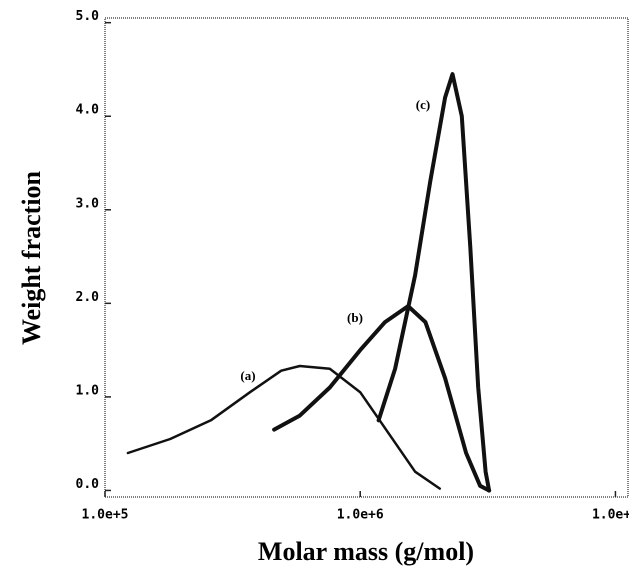  I want to click on y-tick-label: 3.0, so click(88, 203).